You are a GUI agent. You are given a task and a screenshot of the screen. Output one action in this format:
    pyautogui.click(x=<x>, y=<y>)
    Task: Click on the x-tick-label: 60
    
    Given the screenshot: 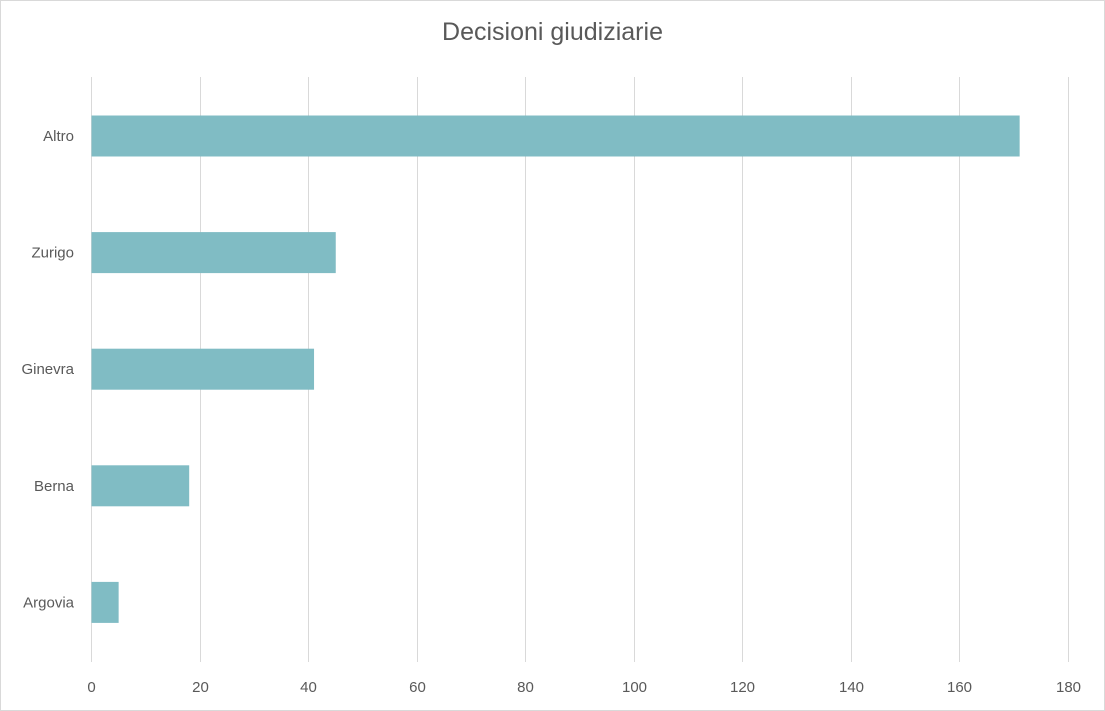 What is the action you would take?
    pyautogui.click(x=417, y=687)
    